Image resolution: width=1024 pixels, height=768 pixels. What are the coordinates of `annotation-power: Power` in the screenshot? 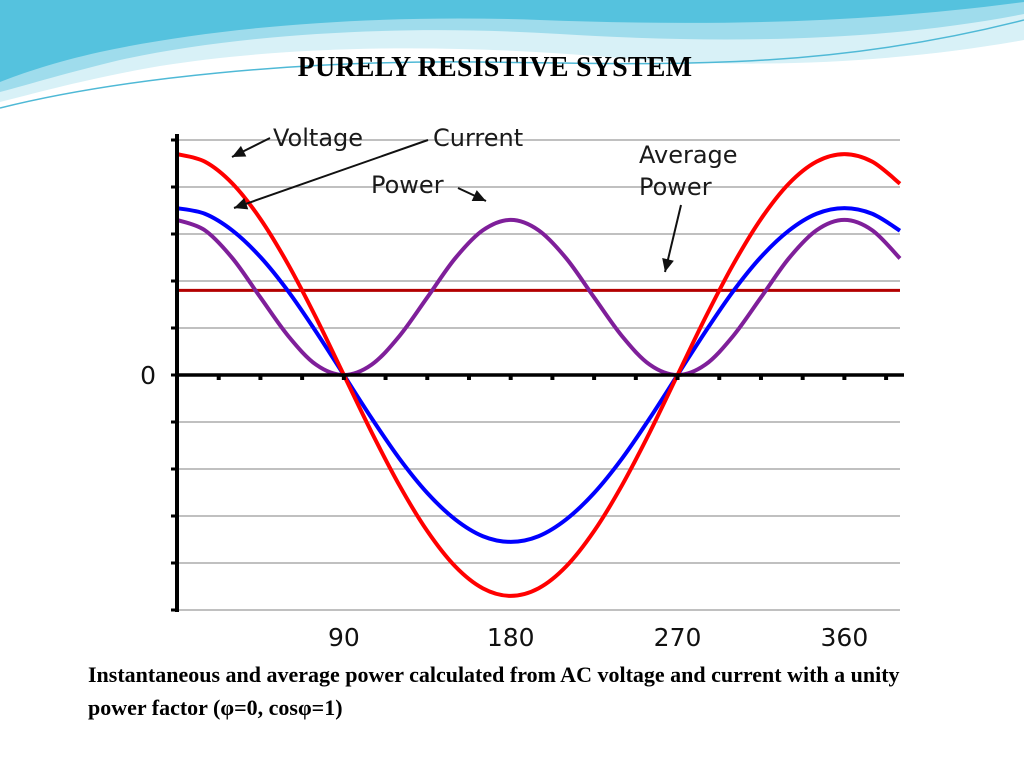 It's located at (407, 185).